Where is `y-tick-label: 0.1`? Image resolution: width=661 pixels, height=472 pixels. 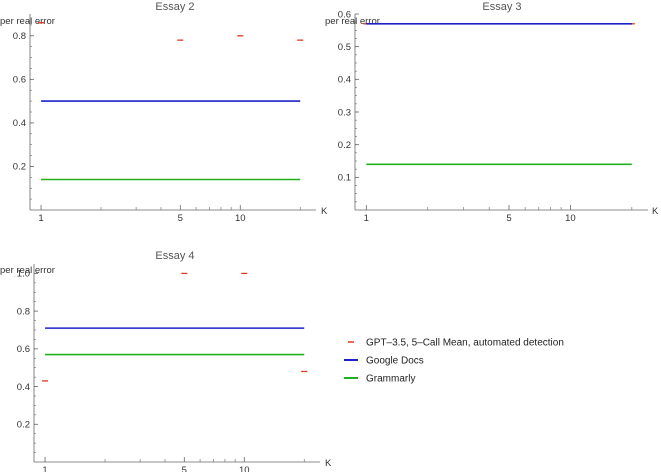 y-tick-label: 0.1 is located at coordinates (344, 178).